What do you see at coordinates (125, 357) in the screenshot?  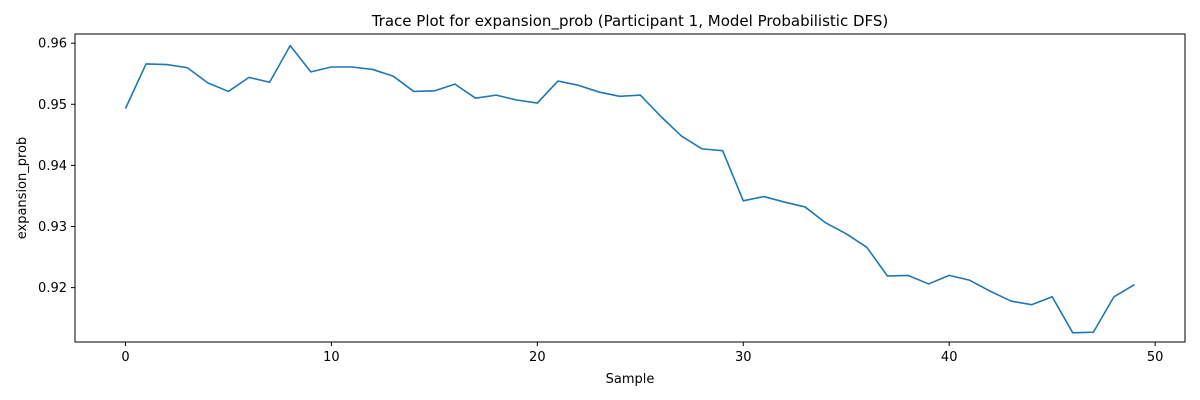 I see `x-tick-label: 0` at bounding box center [125, 357].